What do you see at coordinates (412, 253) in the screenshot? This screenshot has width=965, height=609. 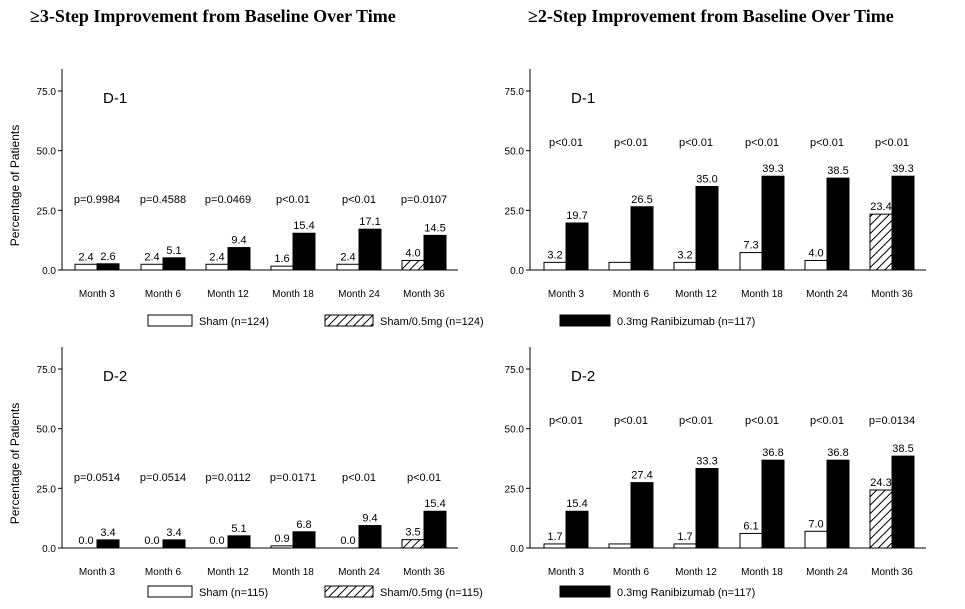 I see `bar-value-label: 4.0` at bounding box center [412, 253].